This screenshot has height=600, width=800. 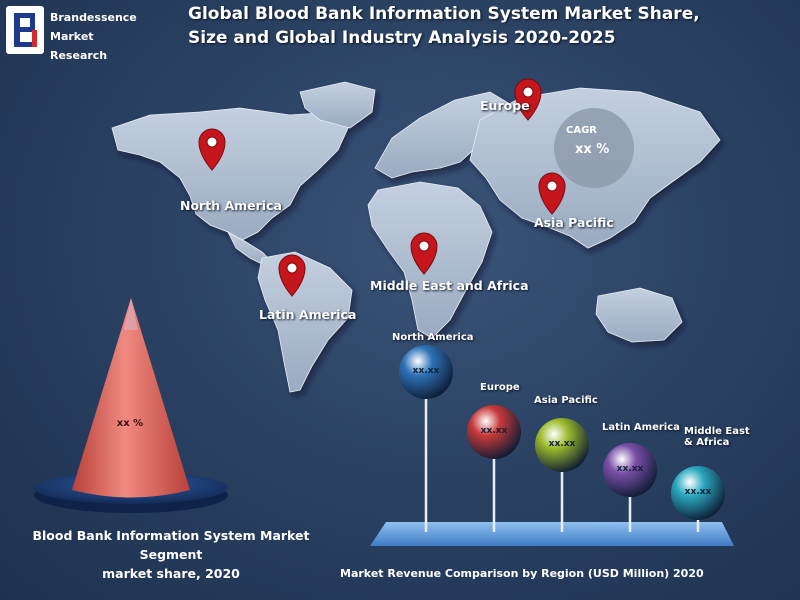 What do you see at coordinates (171, 573) in the screenshot?
I see `segment-caption-line-2: market share, 2020` at bounding box center [171, 573].